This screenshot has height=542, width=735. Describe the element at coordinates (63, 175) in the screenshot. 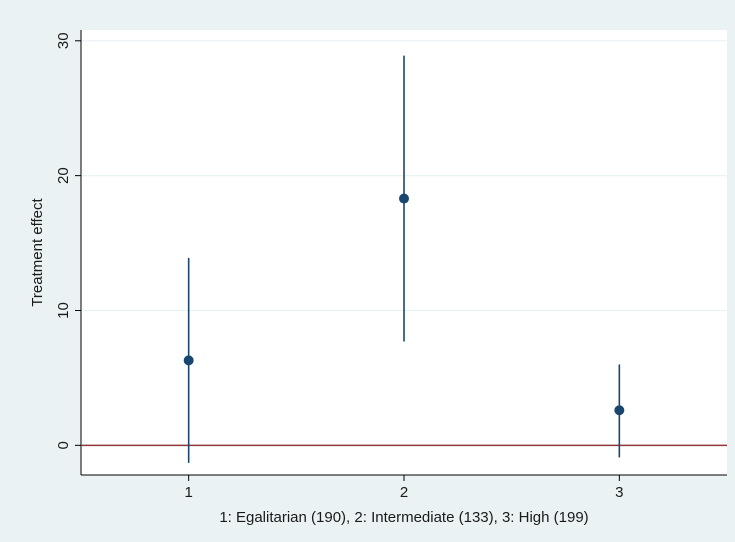

I see `y-tick-label-20: 20` at that location.